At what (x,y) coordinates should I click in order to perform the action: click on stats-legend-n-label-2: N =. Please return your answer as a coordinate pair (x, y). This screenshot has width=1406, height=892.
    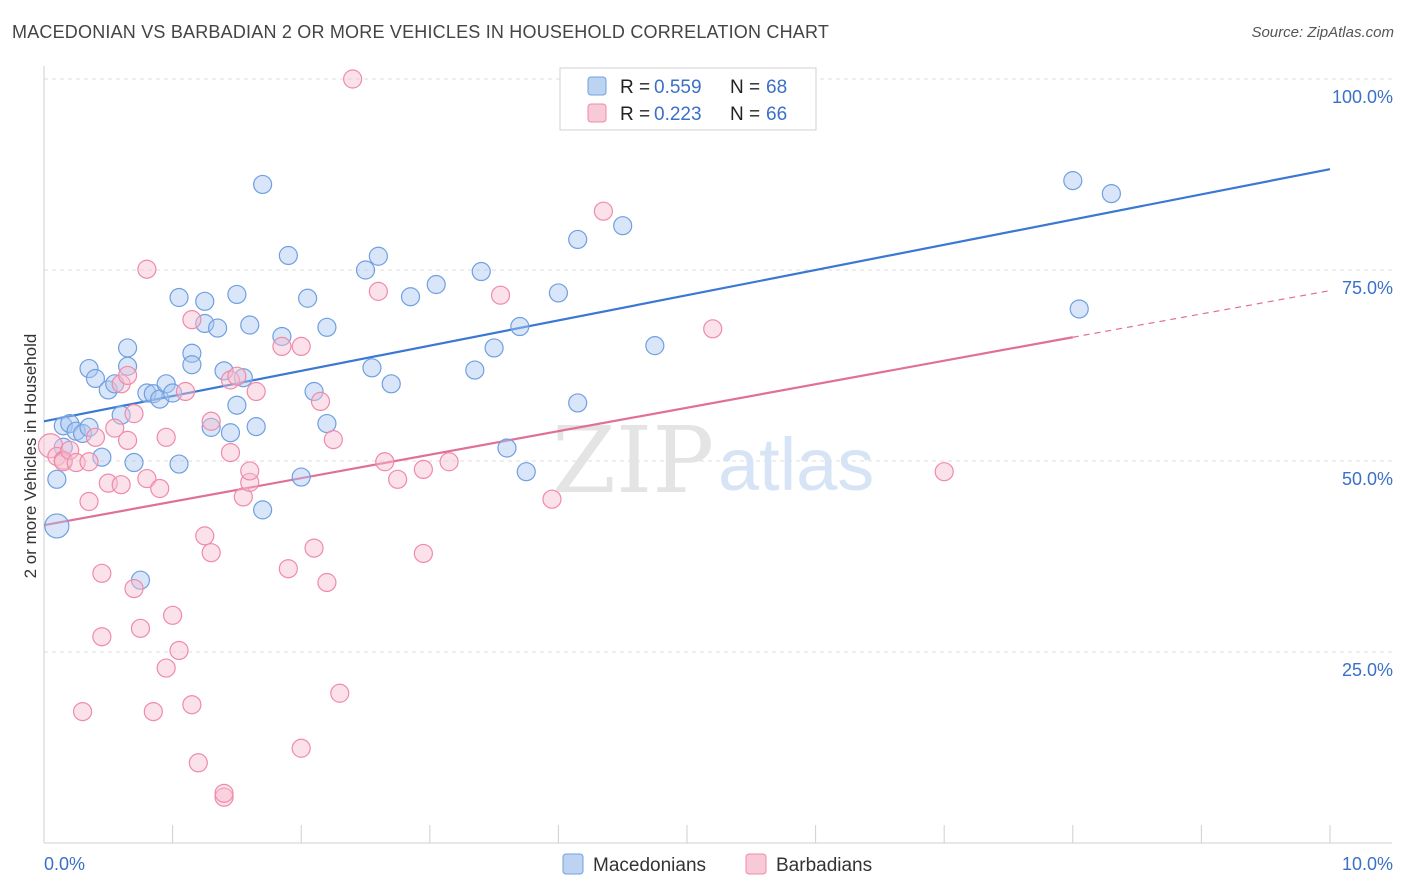
    Looking at the image, I should click on (745, 114).